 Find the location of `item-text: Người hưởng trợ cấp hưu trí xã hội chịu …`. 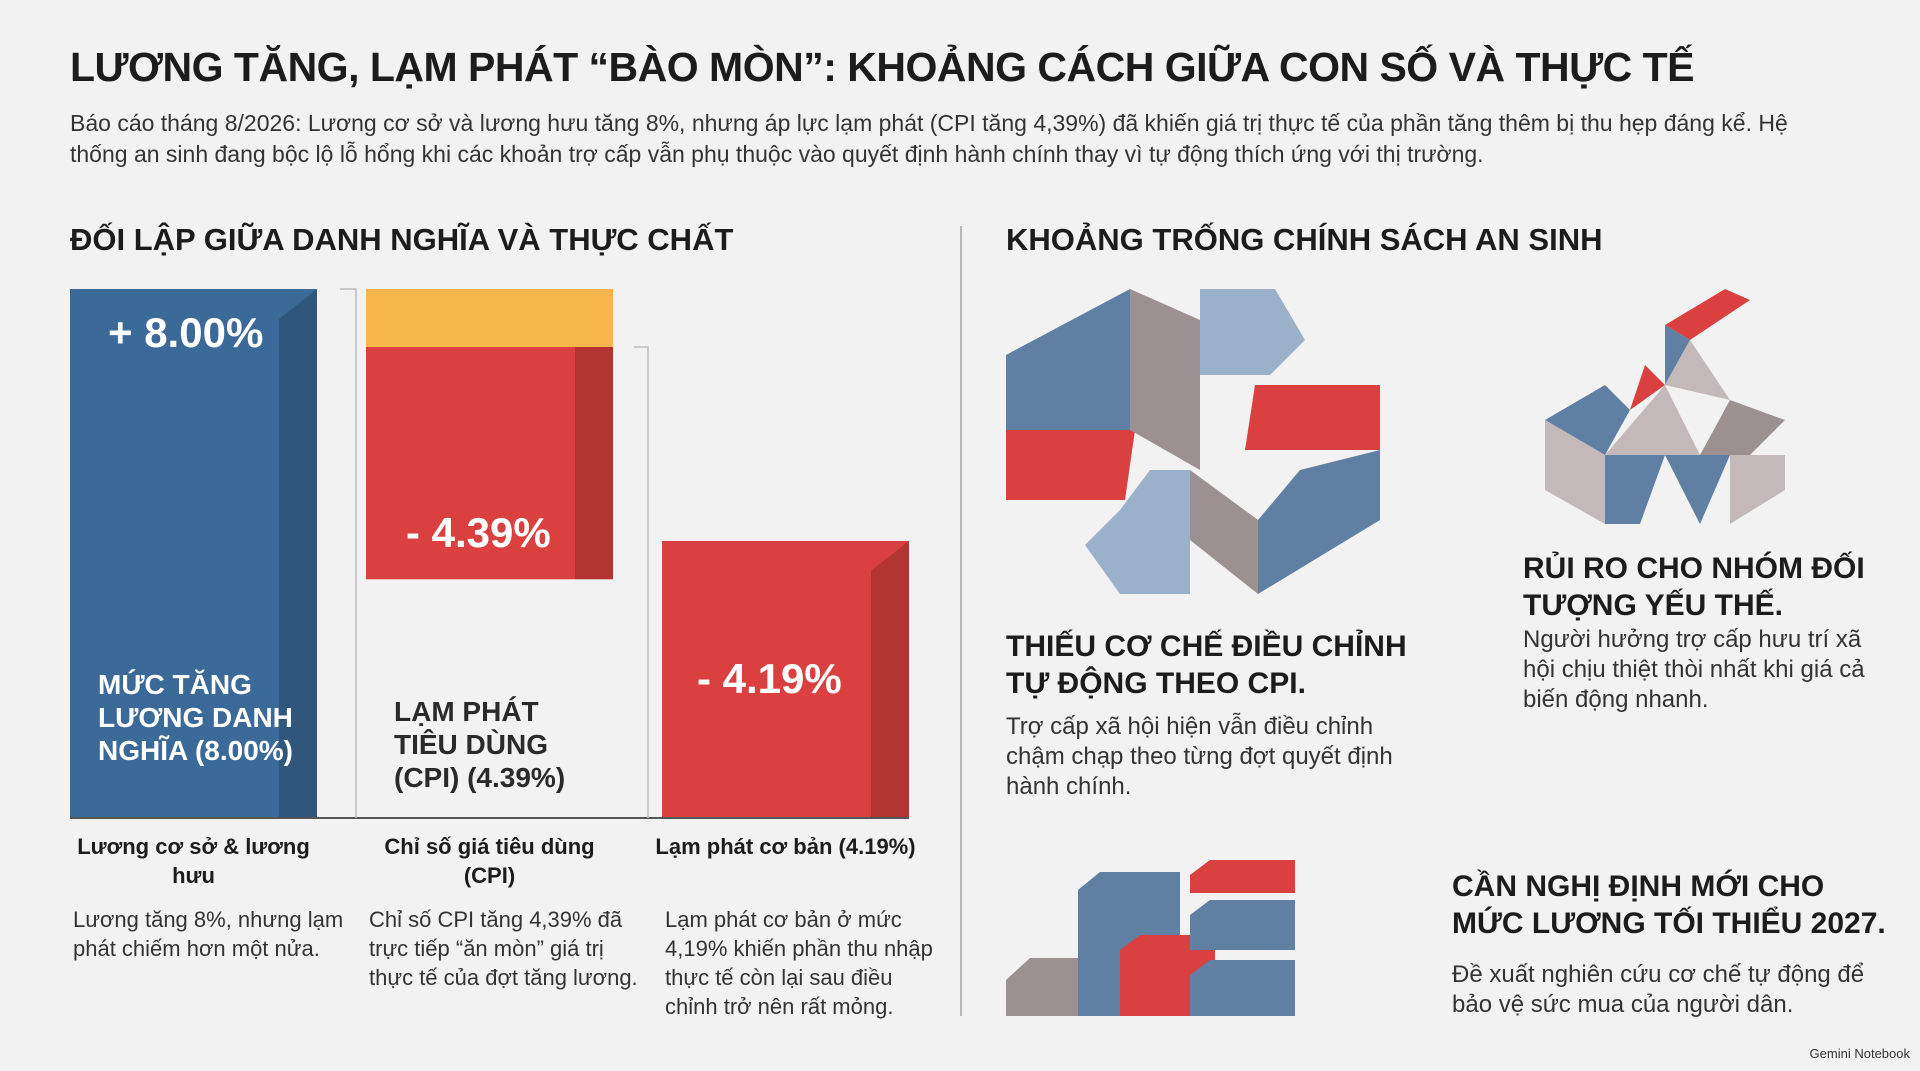

item-text: Người hưởng trợ cấp hưu trí xã hội chịu … is located at coordinates (1694, 669).